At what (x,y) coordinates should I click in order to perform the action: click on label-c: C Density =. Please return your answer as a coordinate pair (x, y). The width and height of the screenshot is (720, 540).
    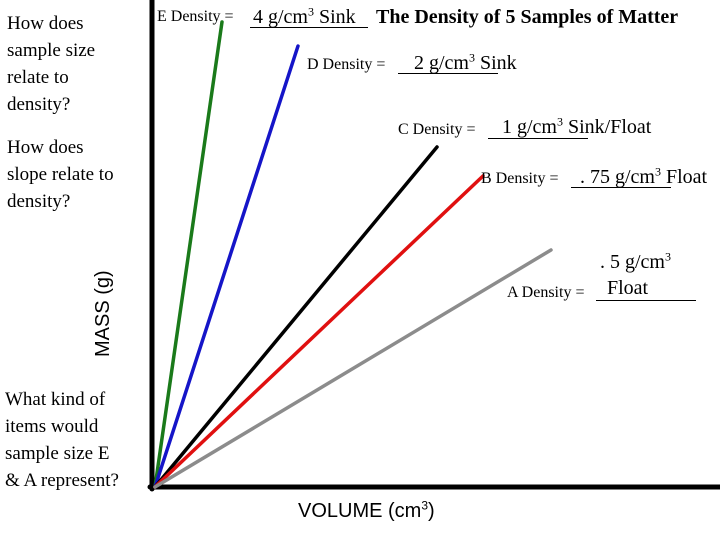
    Looking at the image, I should click on (437, 129).